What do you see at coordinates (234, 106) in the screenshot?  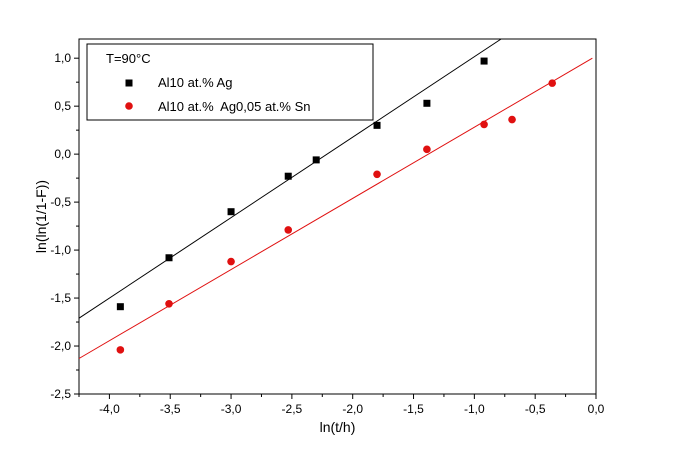 I see `legend-label-series-2: Al10 at.% Ag0,05 at.% Sn` at bounding box center [234, 106].